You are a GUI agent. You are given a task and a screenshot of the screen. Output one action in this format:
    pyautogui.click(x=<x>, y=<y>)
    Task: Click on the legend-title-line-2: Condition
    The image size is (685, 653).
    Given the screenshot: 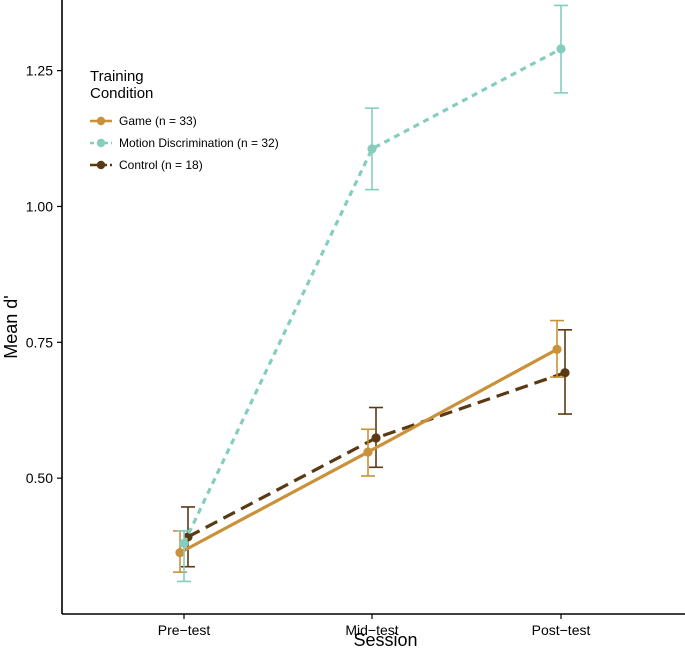 What is the action you would take?
    pyautogui.click(x=121, y=93)
    